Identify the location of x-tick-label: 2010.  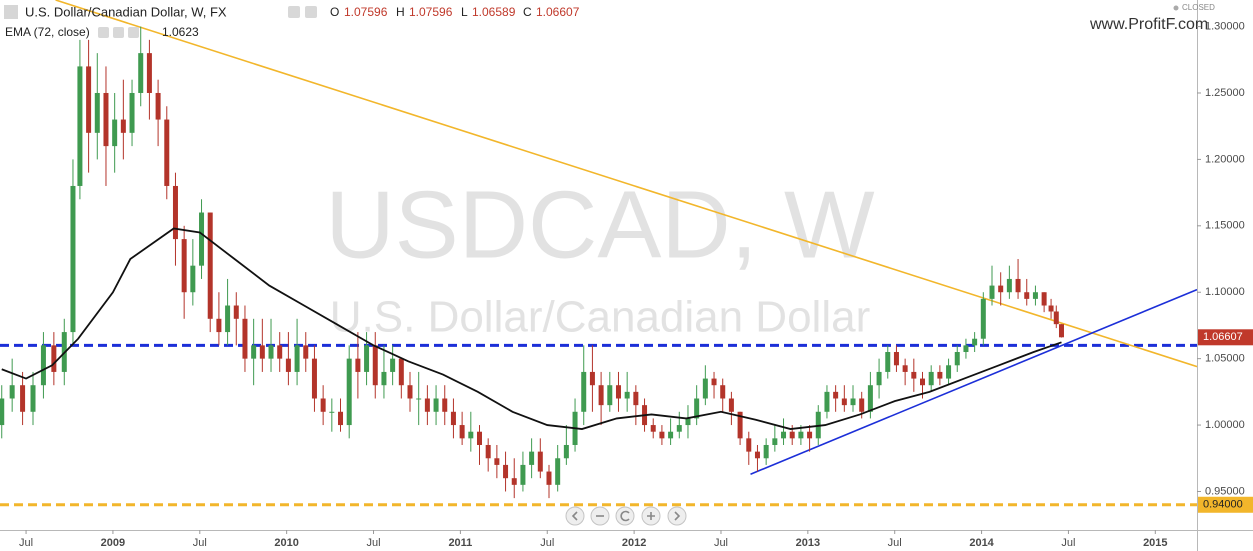
(286, 543).